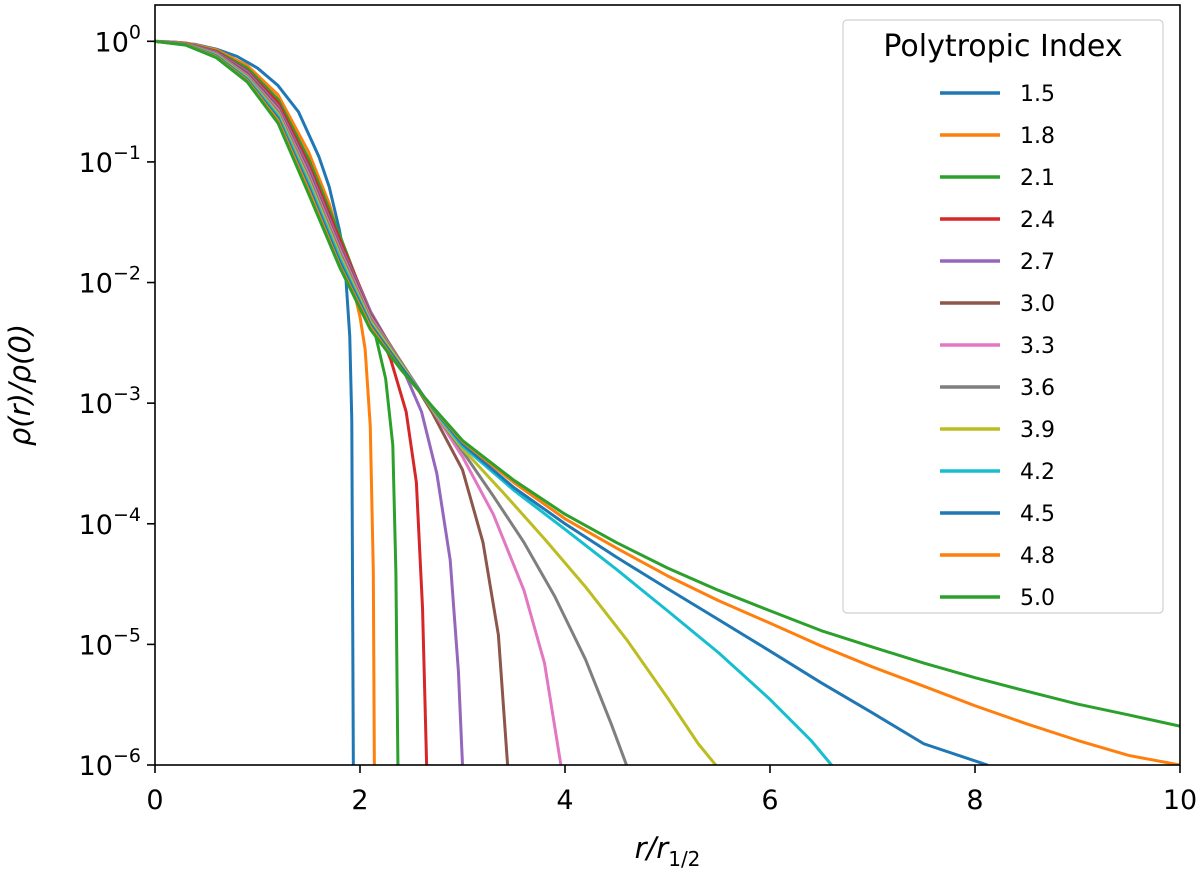 Image resolution: width=1200 pixels, height=873 pixels. Describe the element at coordinates (1037, 262) in the screenshot. I see `legend-label: 2.7` at that location.